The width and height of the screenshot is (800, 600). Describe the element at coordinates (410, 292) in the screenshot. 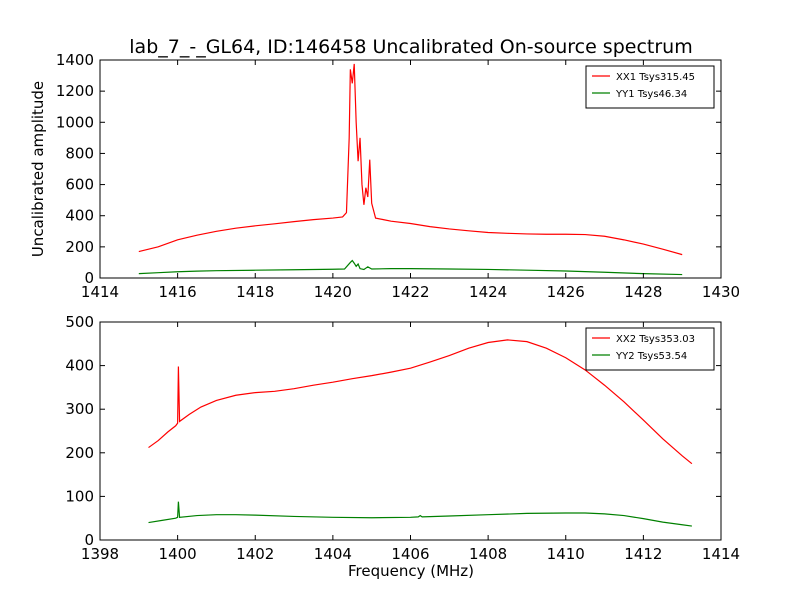

I see `top-x-tick-label: 1422` at that location.